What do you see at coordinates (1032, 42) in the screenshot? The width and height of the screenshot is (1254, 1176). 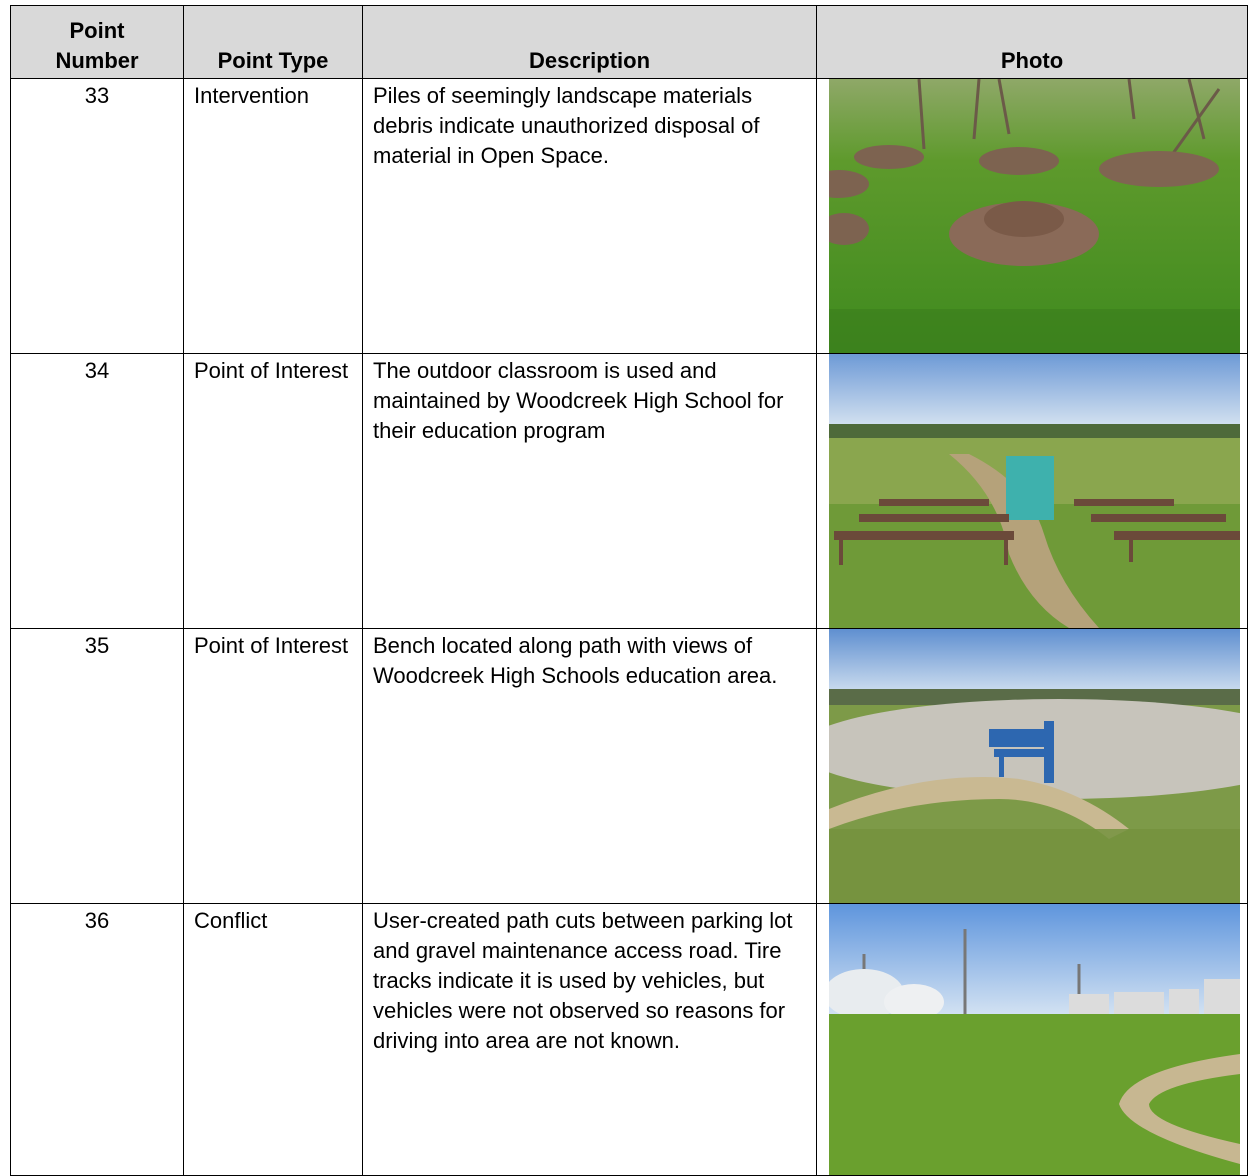 I see `header-cell: Photo` at bounding box center [1032, 42].